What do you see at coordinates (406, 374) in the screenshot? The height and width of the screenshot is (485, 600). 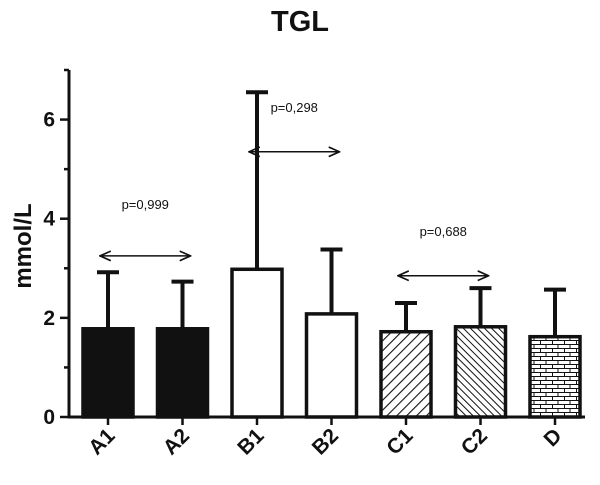 I see `bar-c1` at bounding box center [406, 374].